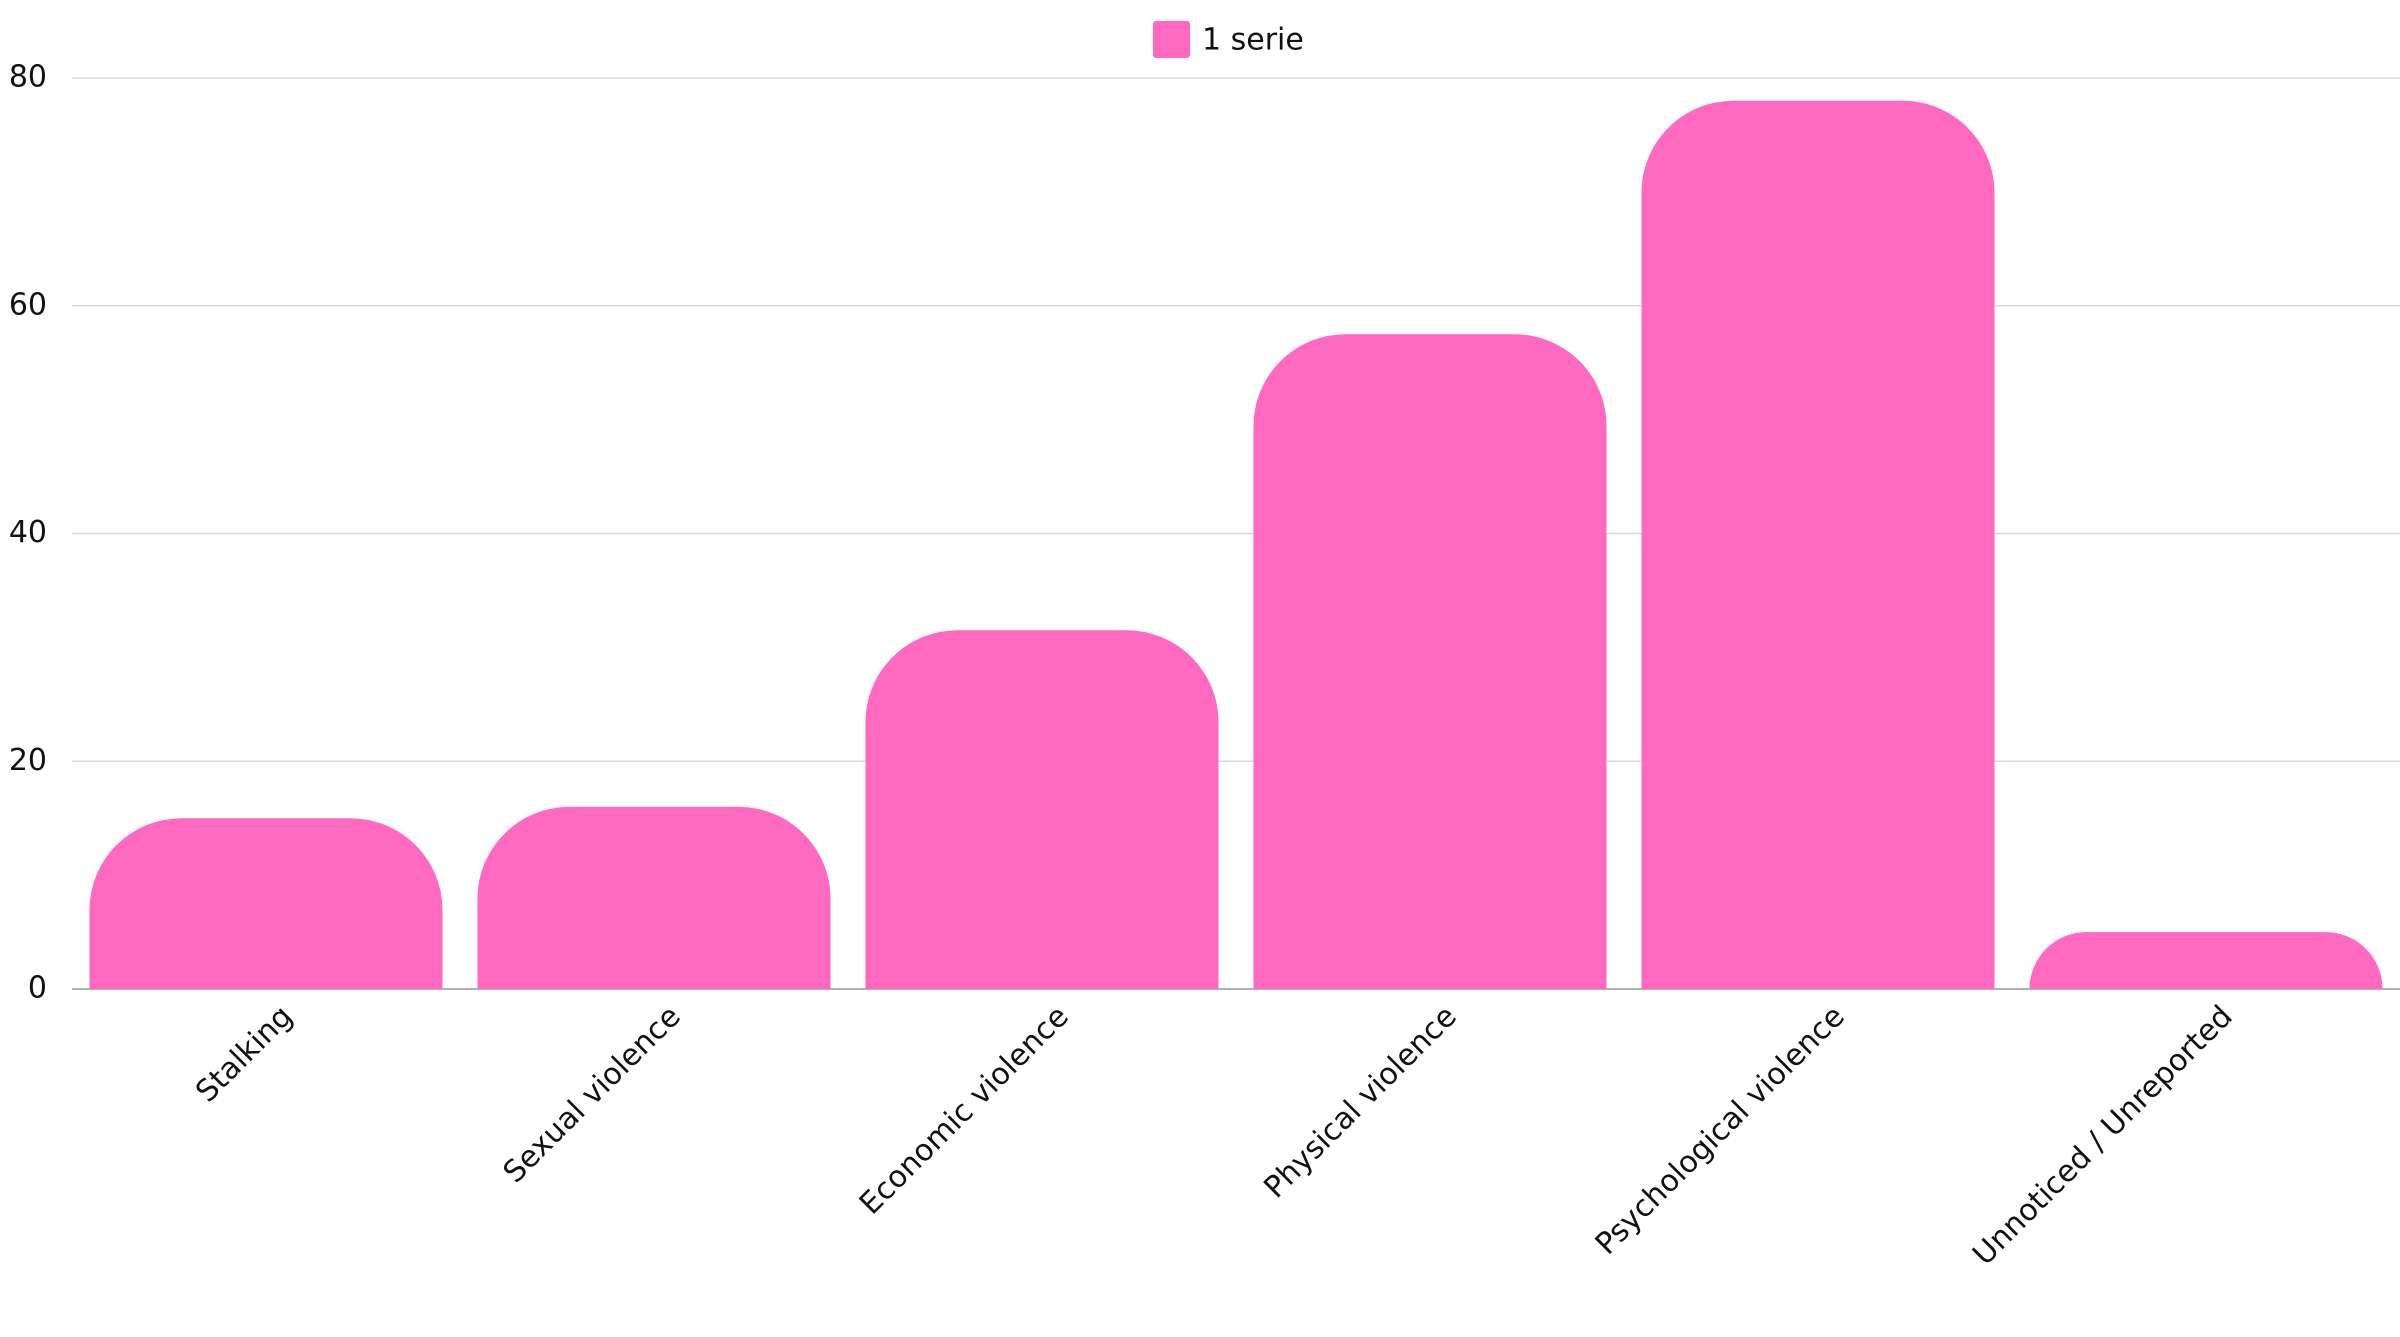 This screenshot has height=1337, width=2400. I want to click on y-tick-label: 80, so click(28, 77).